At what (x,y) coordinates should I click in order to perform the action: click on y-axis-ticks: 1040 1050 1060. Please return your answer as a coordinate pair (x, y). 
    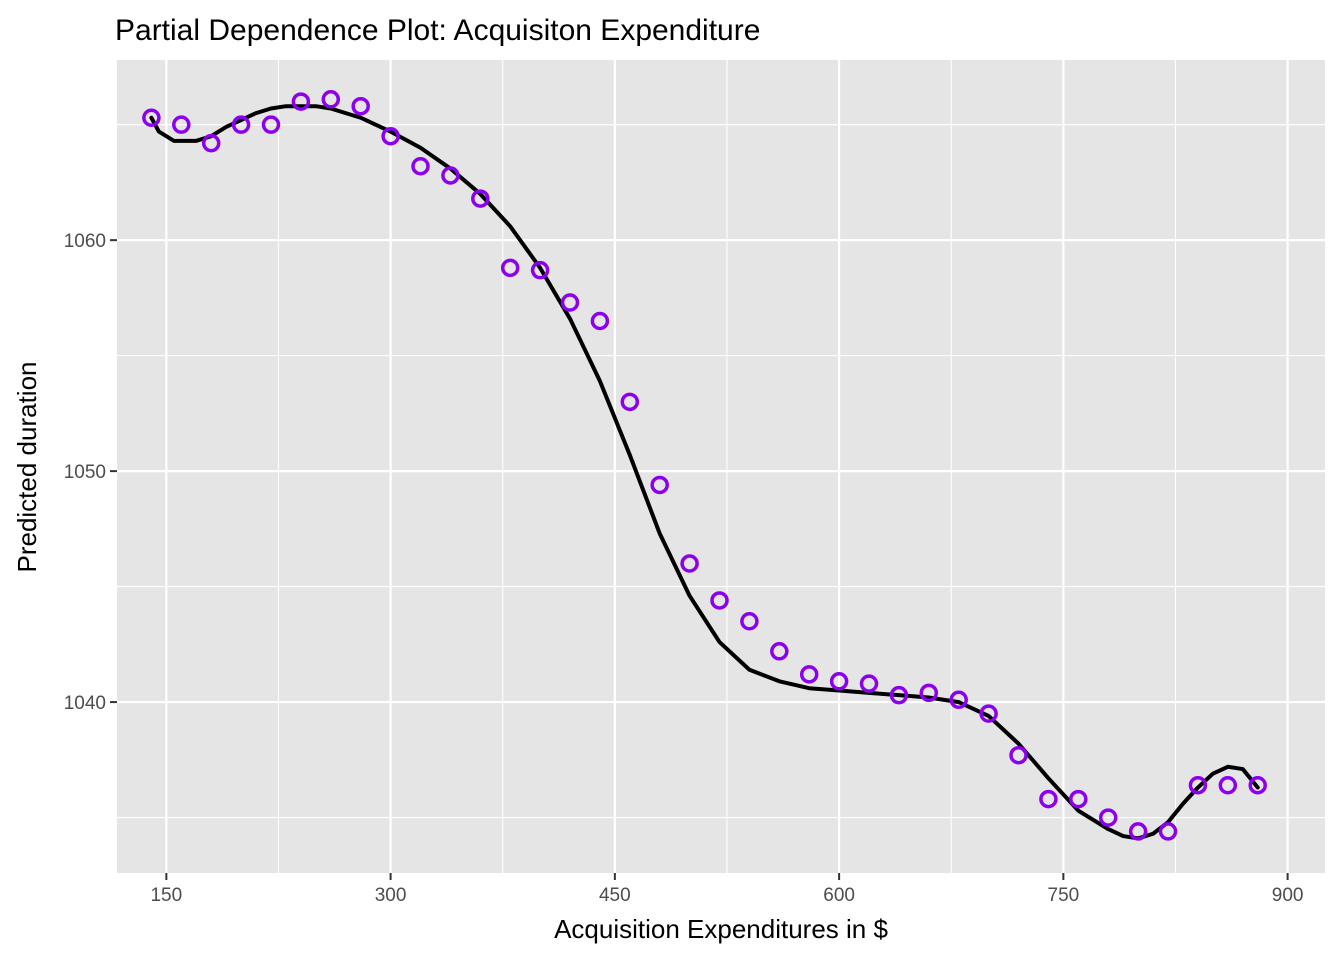
    Looking at the image, I should click on (90, 472).